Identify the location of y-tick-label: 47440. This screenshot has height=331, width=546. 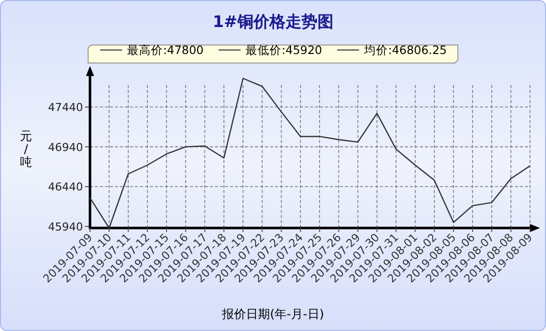
(65, 107).